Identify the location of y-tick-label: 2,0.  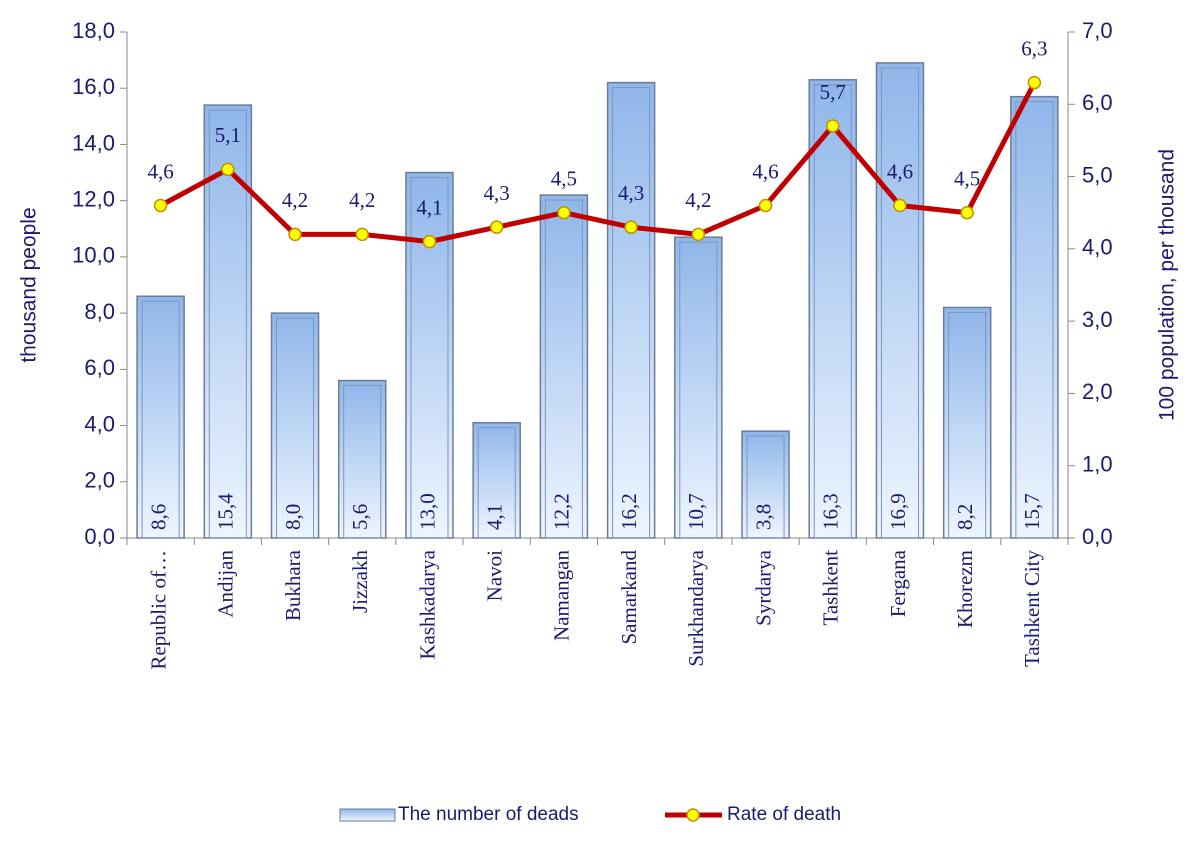
(99, 480).